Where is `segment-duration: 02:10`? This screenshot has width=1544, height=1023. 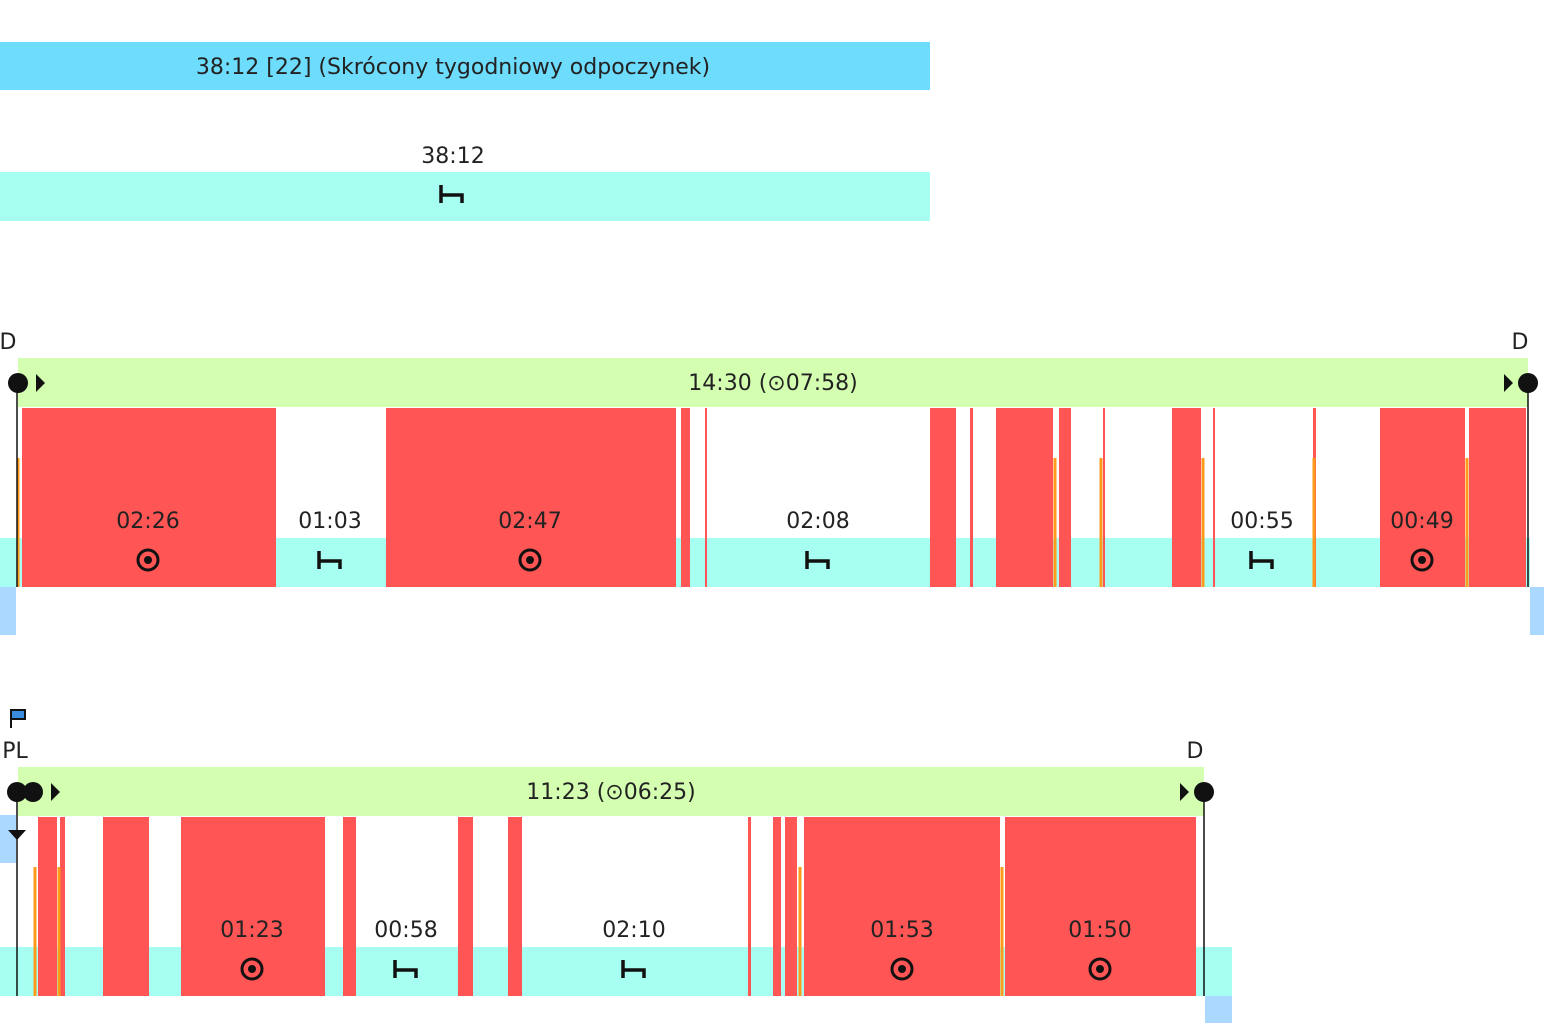 segment-duration: 02:10 is located at coordinates (633, 930).